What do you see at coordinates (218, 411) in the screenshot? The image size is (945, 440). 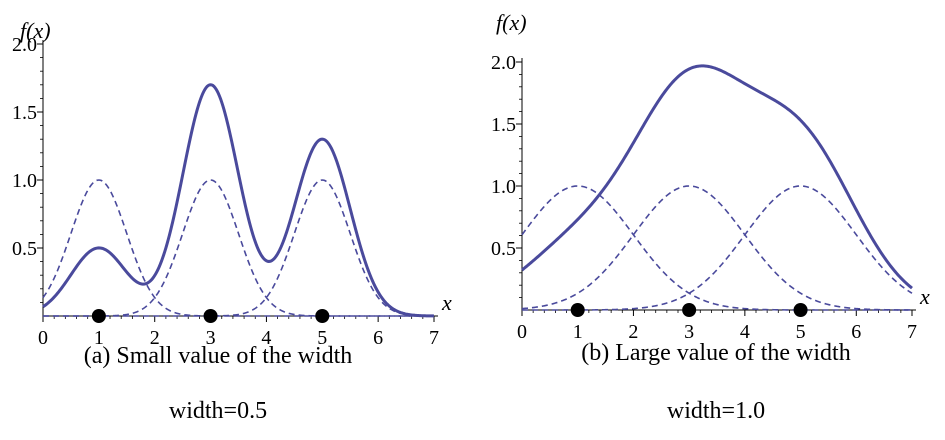 I see `panel-subcaption: width=0.5` at bounding box center [218, 411].